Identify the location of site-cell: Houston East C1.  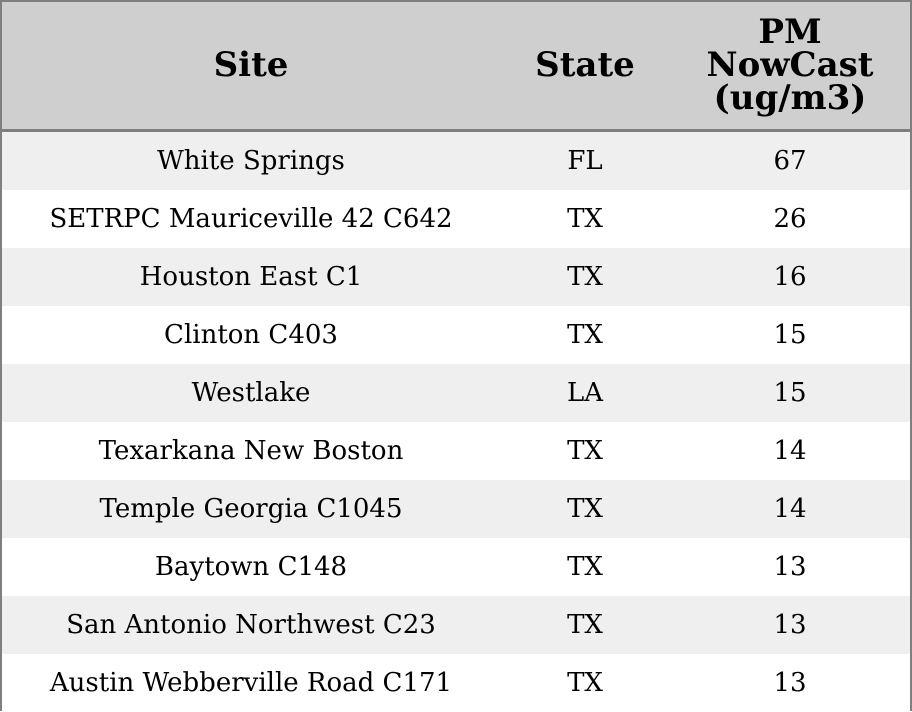
(251, 277).